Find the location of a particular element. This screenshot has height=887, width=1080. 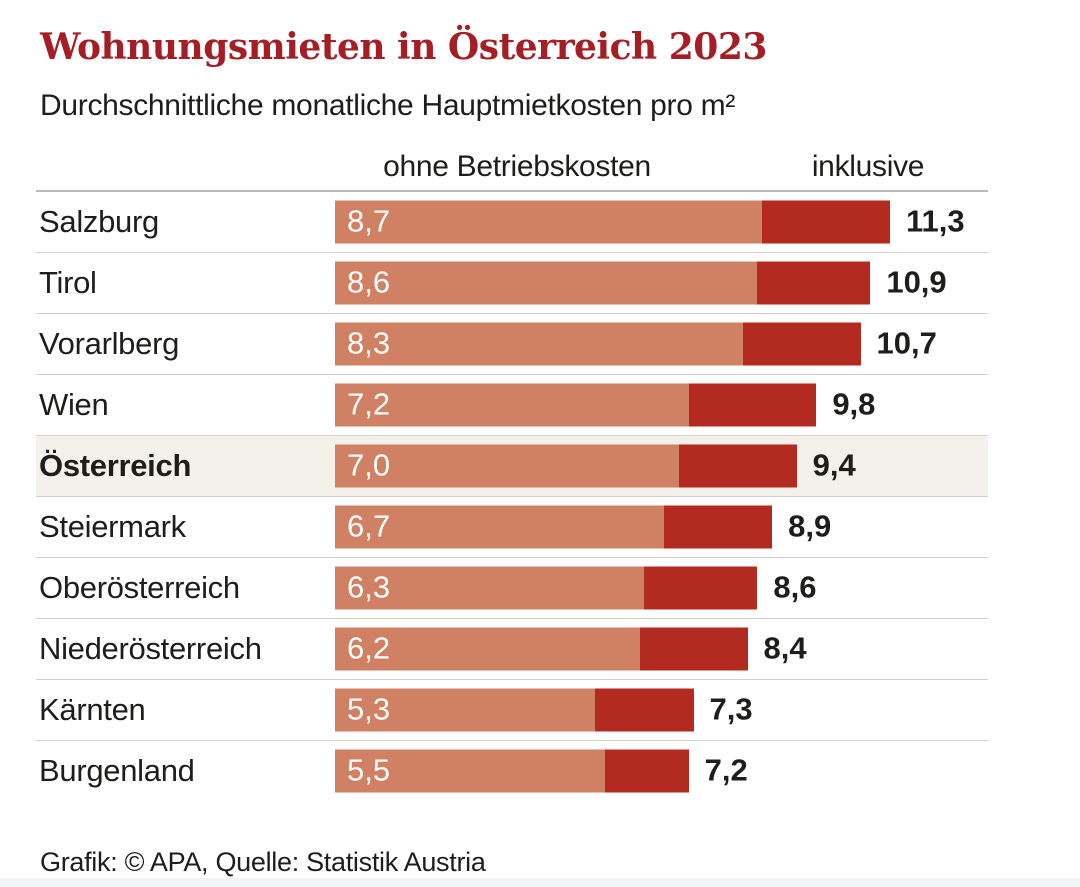

bar-value-ohne-betriebskosten: 7,2 is located at coordinates (369, 404).